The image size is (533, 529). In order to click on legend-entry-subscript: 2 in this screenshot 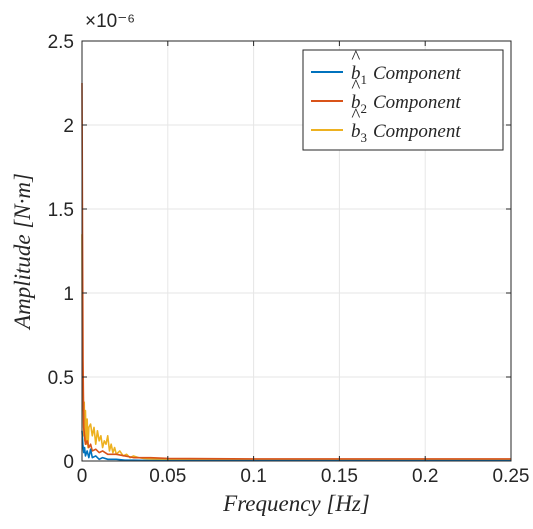, I will do `click(364, 108)`.